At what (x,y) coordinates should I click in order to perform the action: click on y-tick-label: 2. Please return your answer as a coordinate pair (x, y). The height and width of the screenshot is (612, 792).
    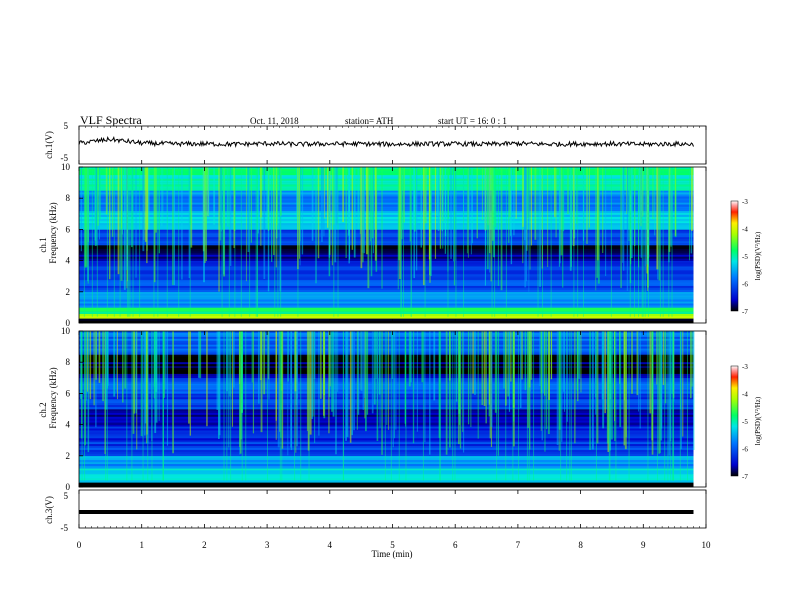
    Looking at the image, I should click on (68, 456).